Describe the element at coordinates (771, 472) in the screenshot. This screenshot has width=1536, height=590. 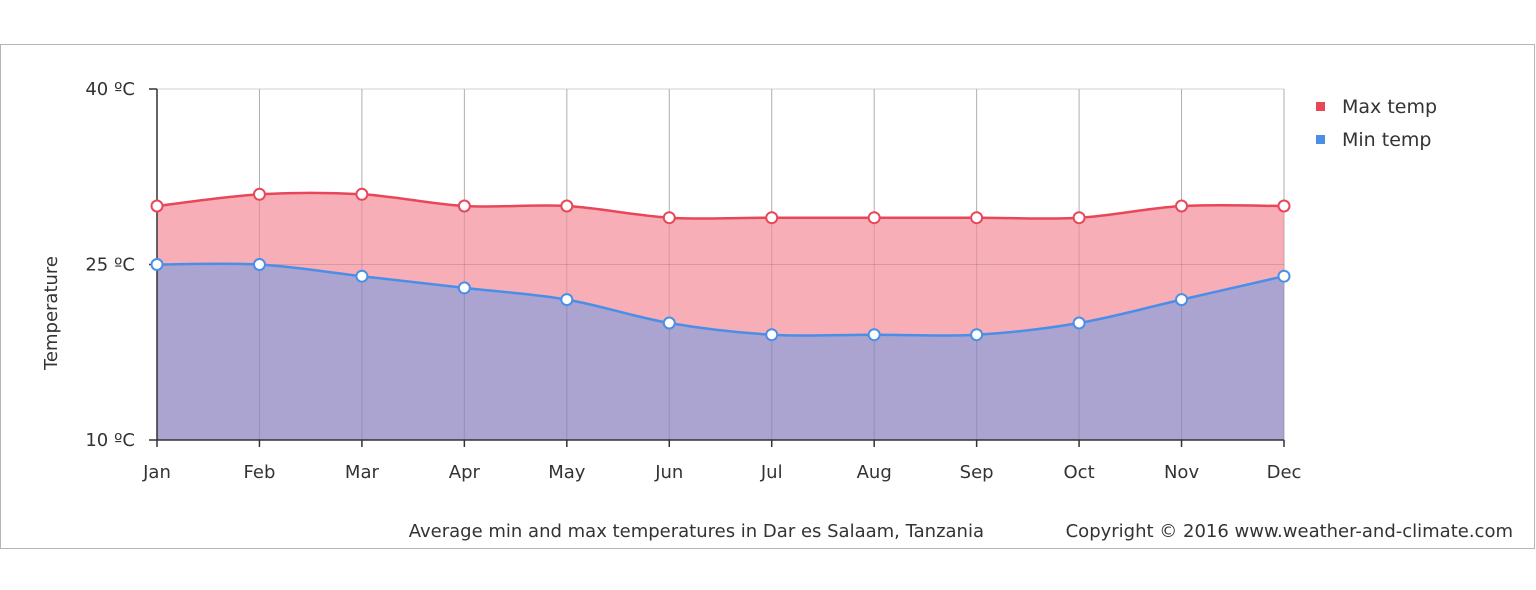
I see `x-tick-label: Jul` at that location.